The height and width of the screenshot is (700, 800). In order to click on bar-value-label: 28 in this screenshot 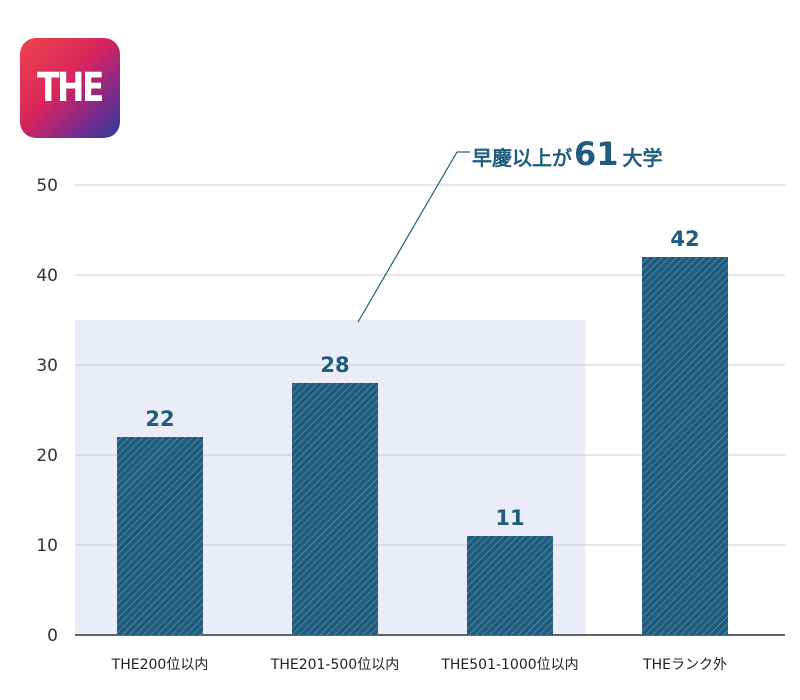, I will do `click(334, 365)`.